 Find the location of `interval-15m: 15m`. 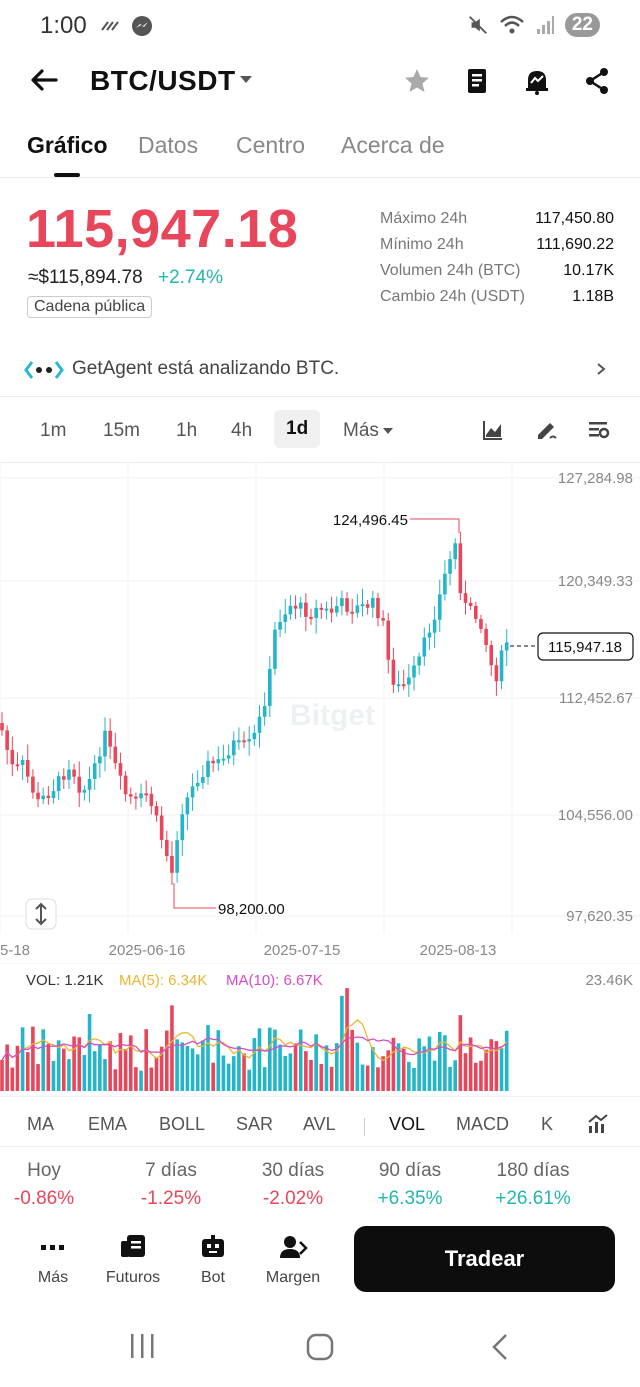

interval-15m: 15m is located at coordinates (121, 430).